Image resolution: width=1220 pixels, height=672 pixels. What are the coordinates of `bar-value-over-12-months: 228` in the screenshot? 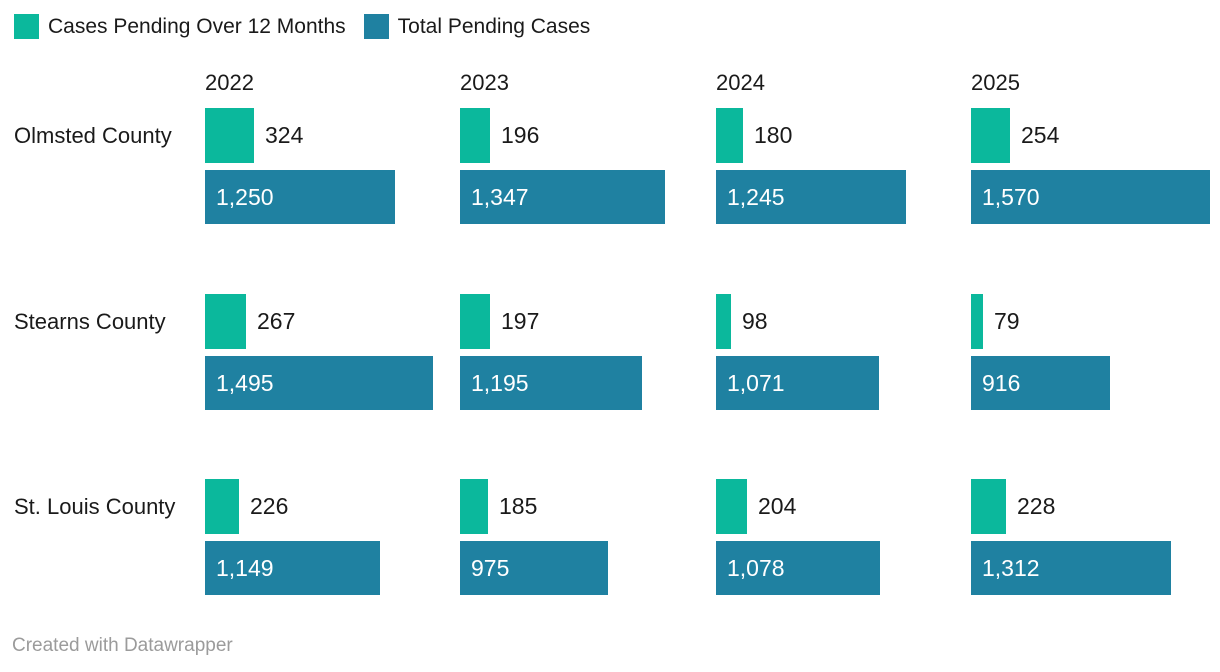 It's located at (1036, 506).